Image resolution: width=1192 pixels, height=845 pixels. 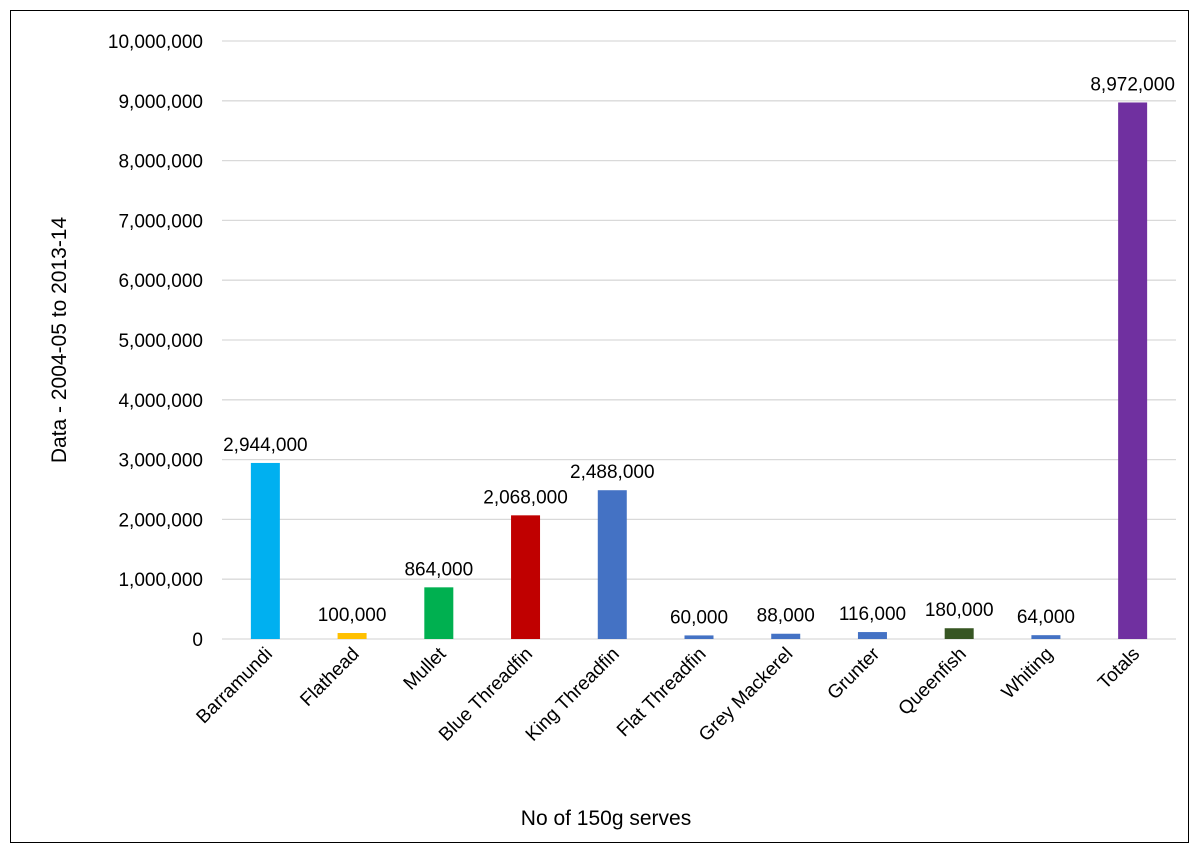 I want to click on x-tick-label: Whiting, so click(x=1028, y=674).